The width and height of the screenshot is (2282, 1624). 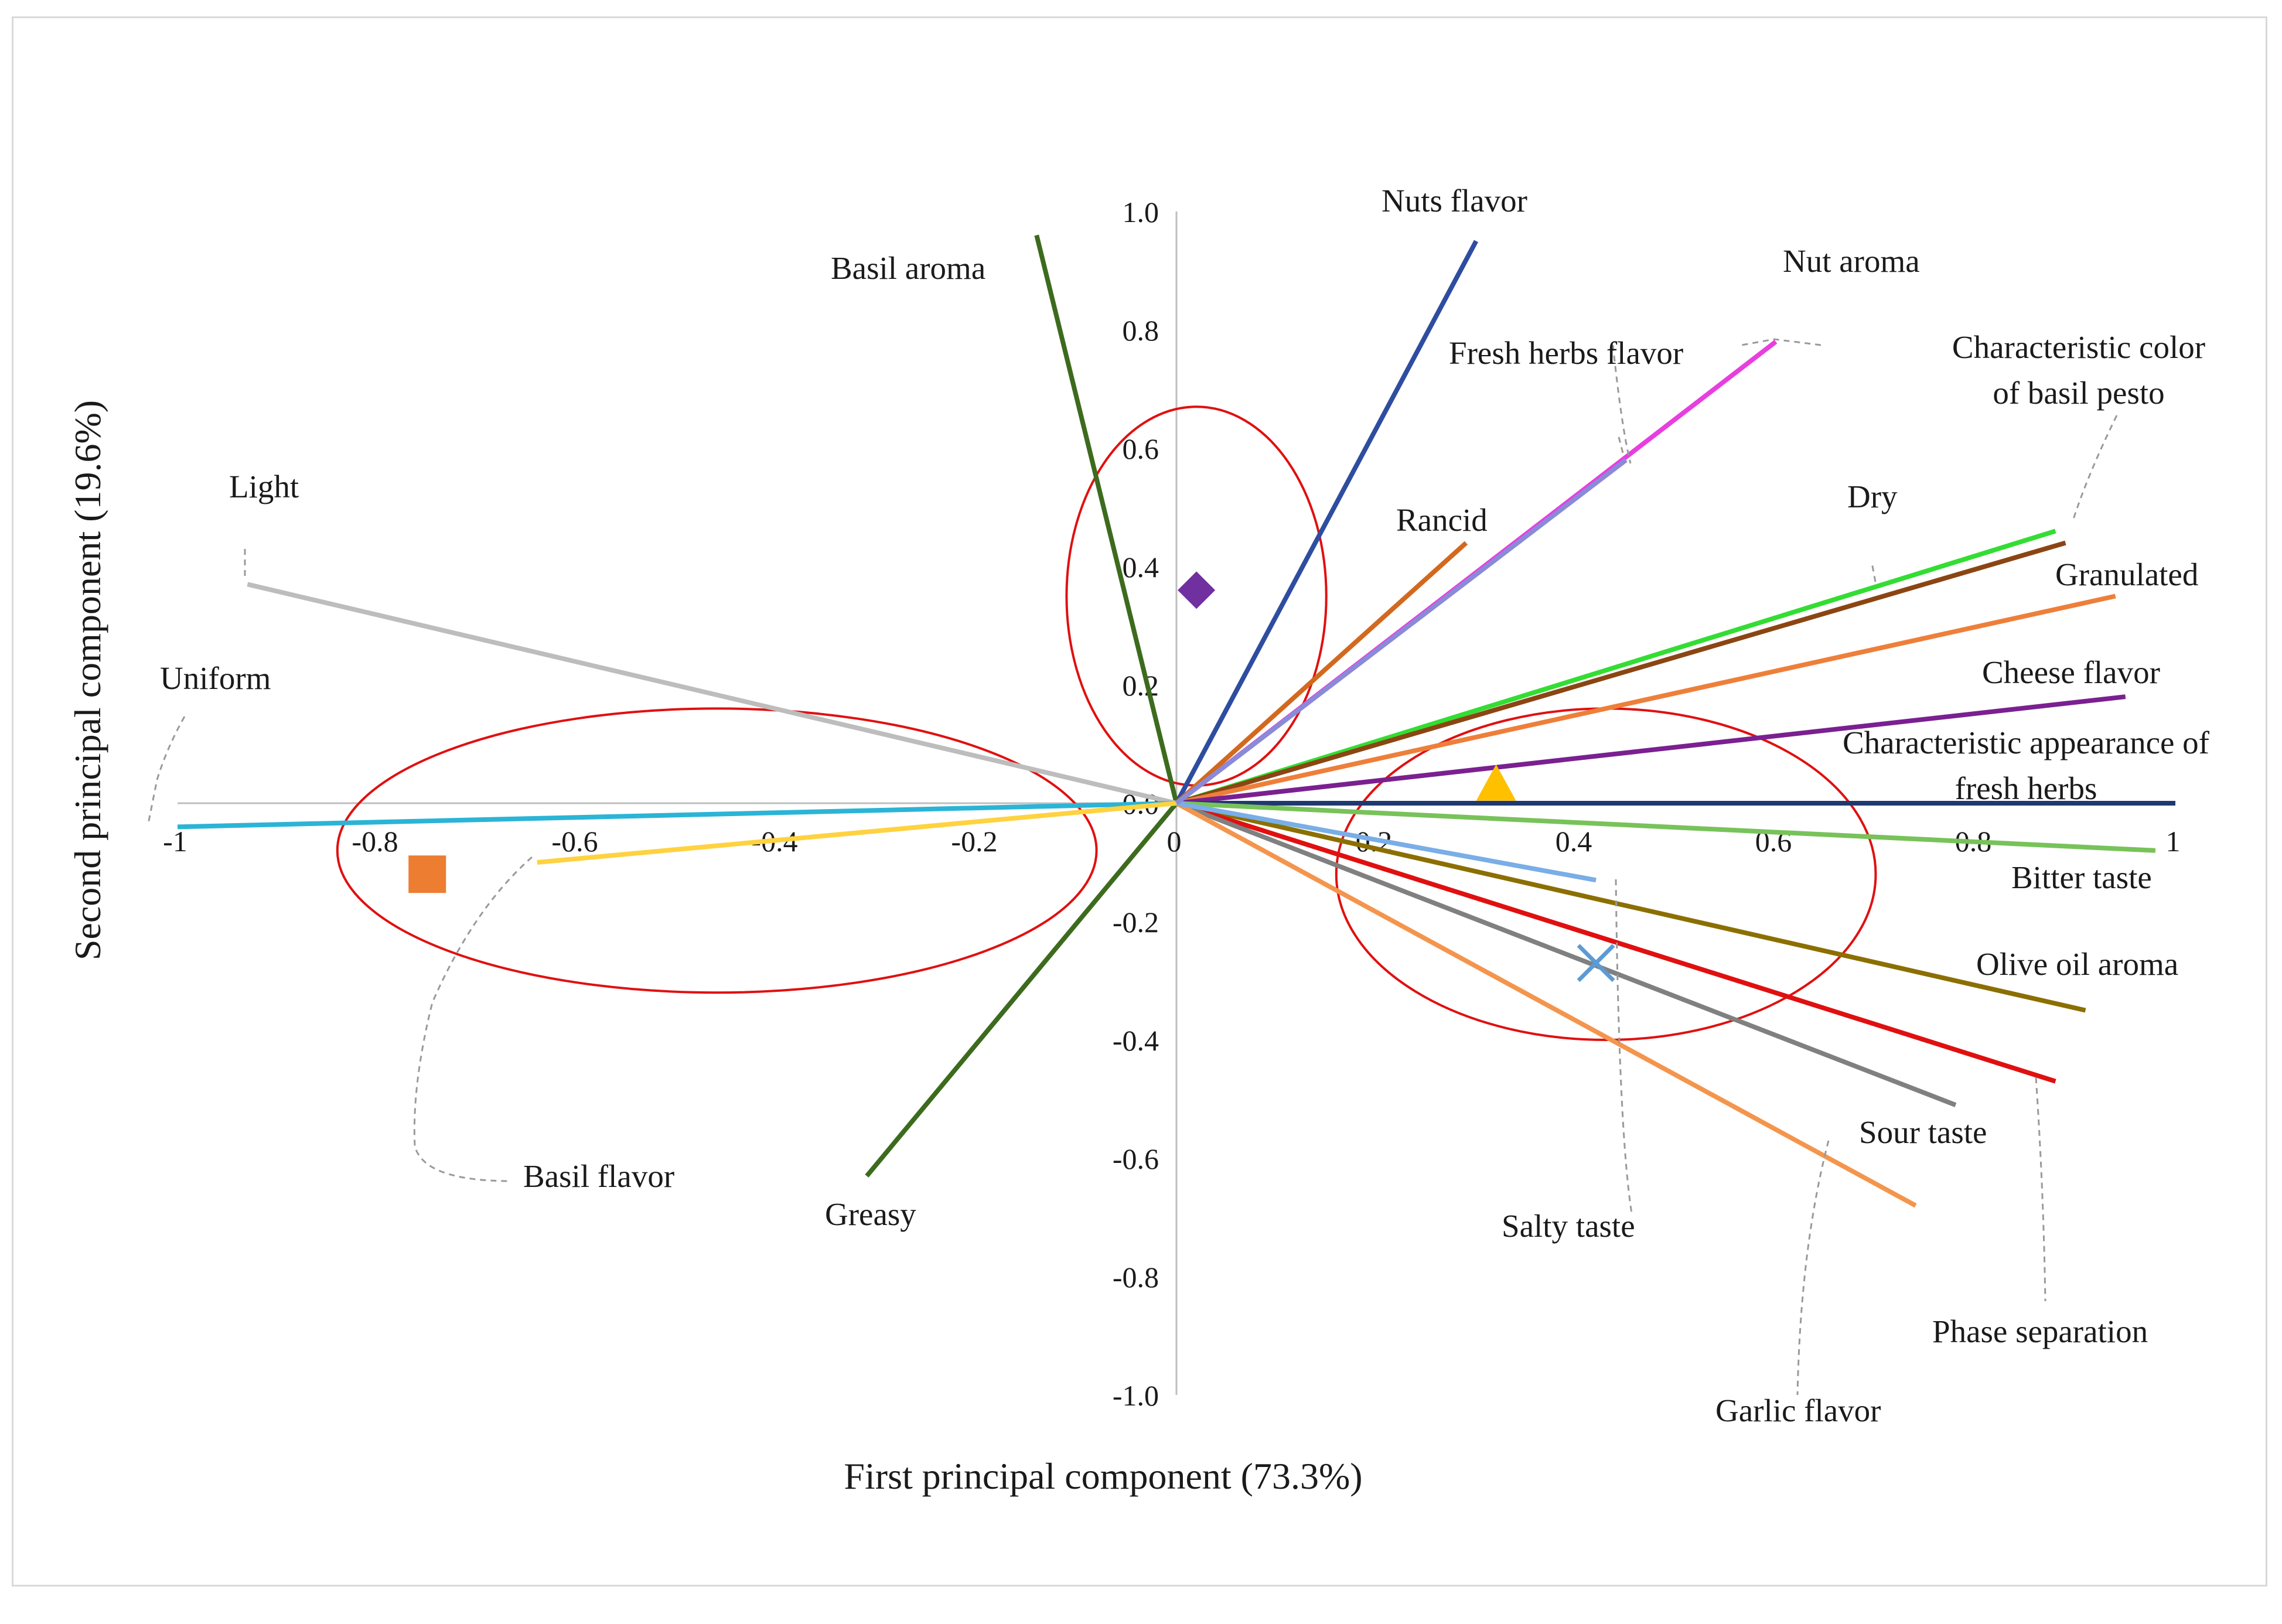 What do you see at coordinates (1136, 1158) in the screenshot?
I see `y-tick-label: -0.6` at bounding box center [1136, 1158].